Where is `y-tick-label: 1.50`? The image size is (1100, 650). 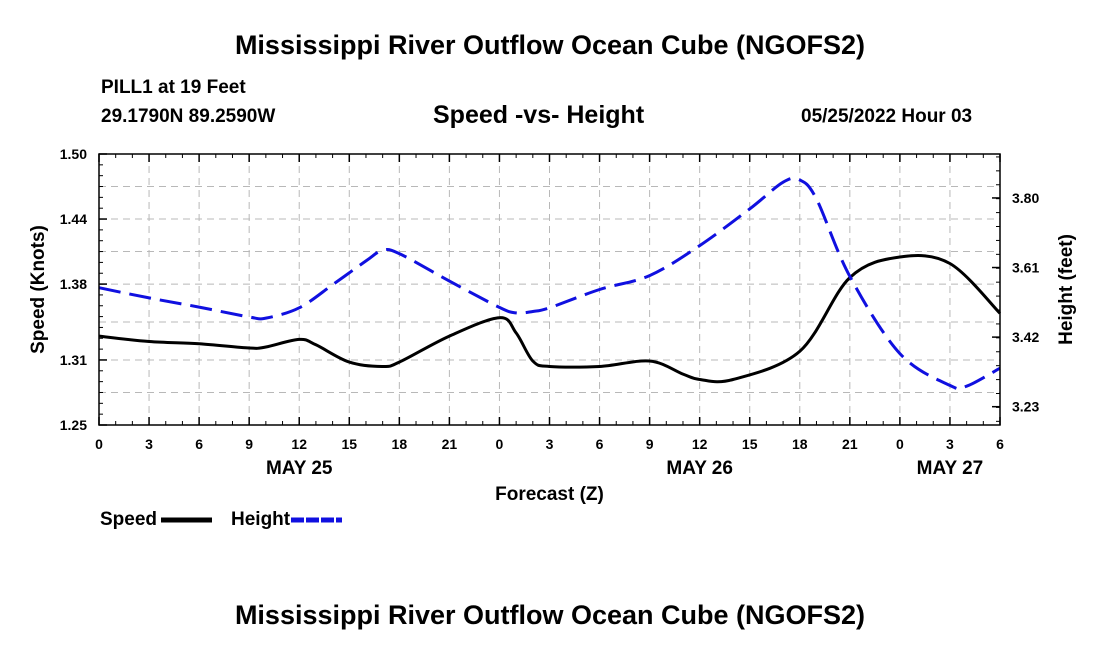
y-tick-label: 1.50 is located at coordinates (73, 154).